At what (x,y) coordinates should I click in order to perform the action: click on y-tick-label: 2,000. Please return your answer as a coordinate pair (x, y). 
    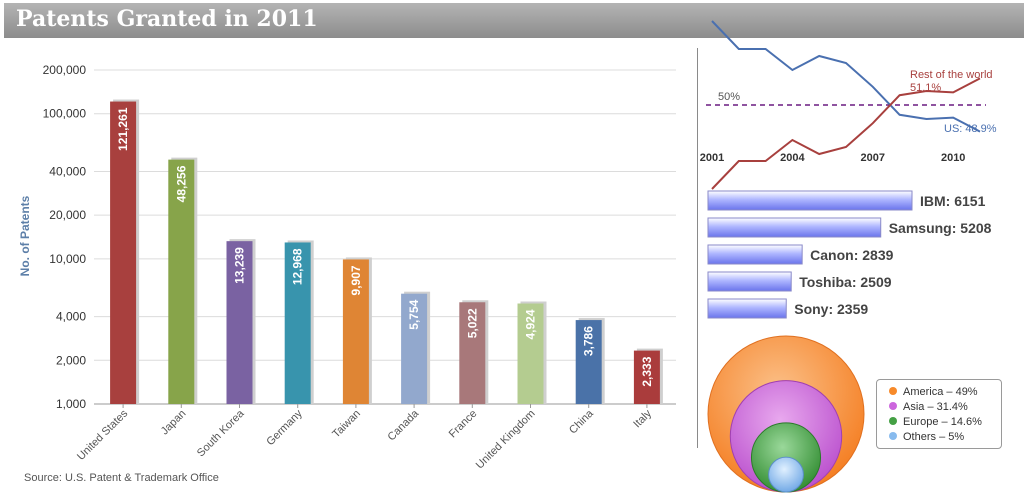
    Looking at the image, I should click on (71, 360).